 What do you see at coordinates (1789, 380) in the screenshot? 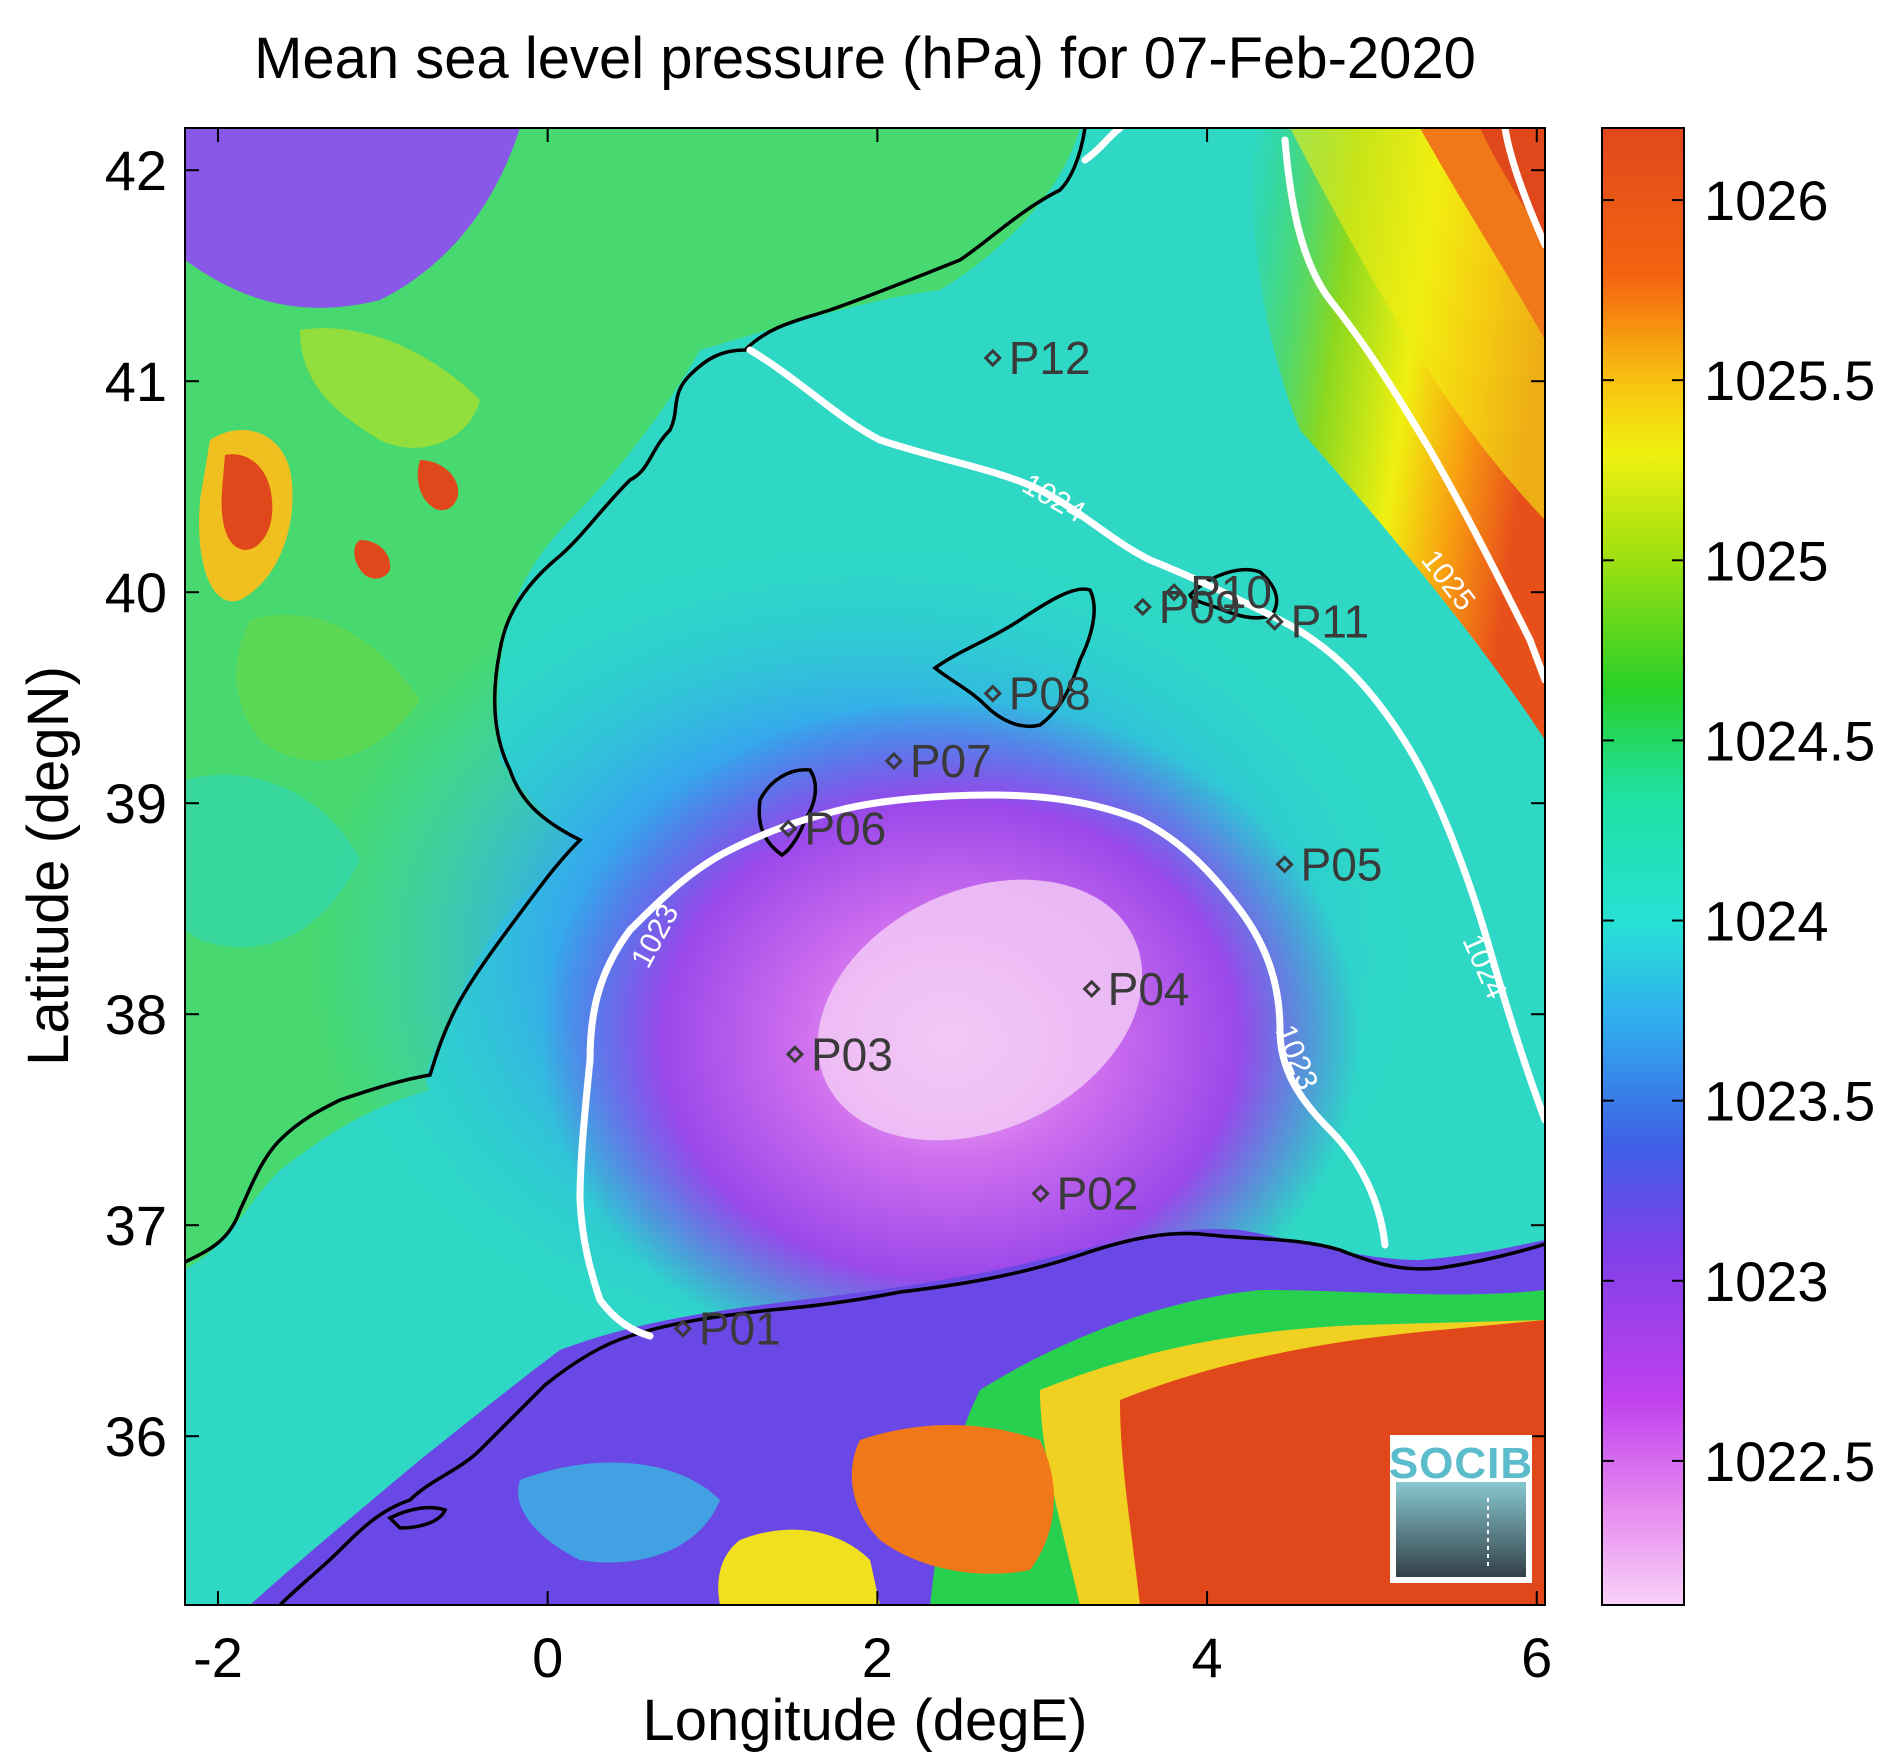
I see `colorbar-tick-label: 1025.5` at bounding box center [1789, 380].